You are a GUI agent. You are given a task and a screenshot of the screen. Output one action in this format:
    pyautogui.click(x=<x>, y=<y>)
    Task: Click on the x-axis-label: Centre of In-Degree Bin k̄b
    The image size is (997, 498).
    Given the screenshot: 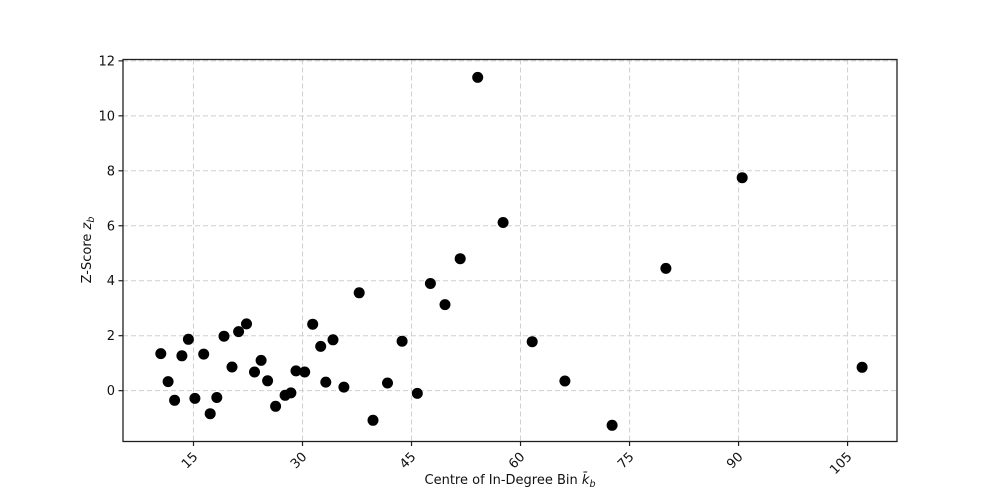 What is the action you would take?
    pyautogui.click(x=510, y=481)
    